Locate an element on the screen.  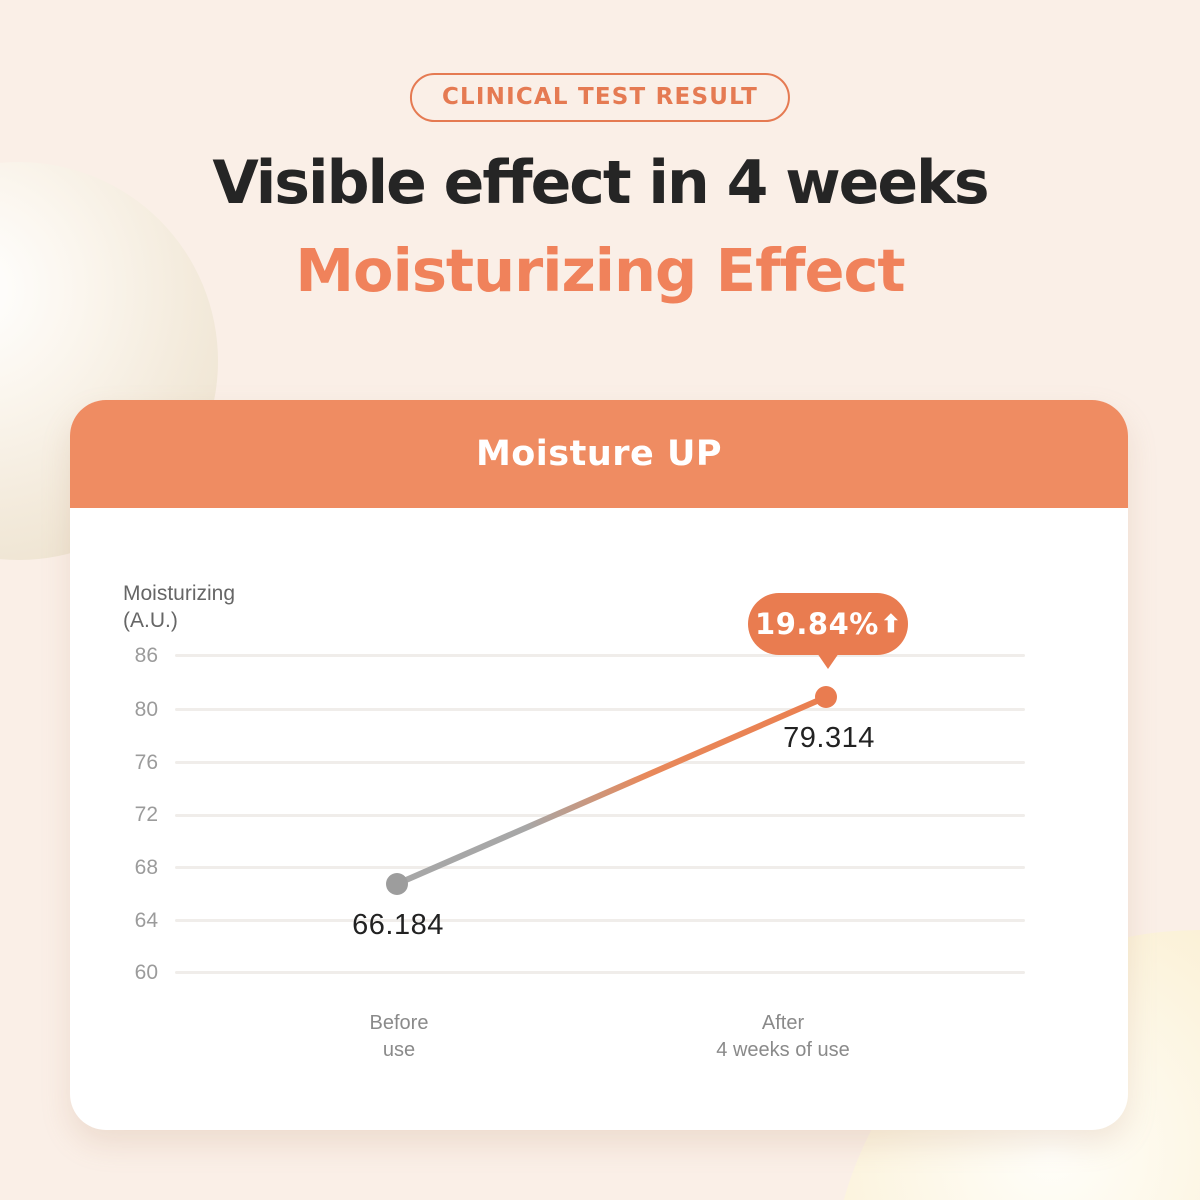
value-label-after: 79.314 is located at coordinates (829, 738).